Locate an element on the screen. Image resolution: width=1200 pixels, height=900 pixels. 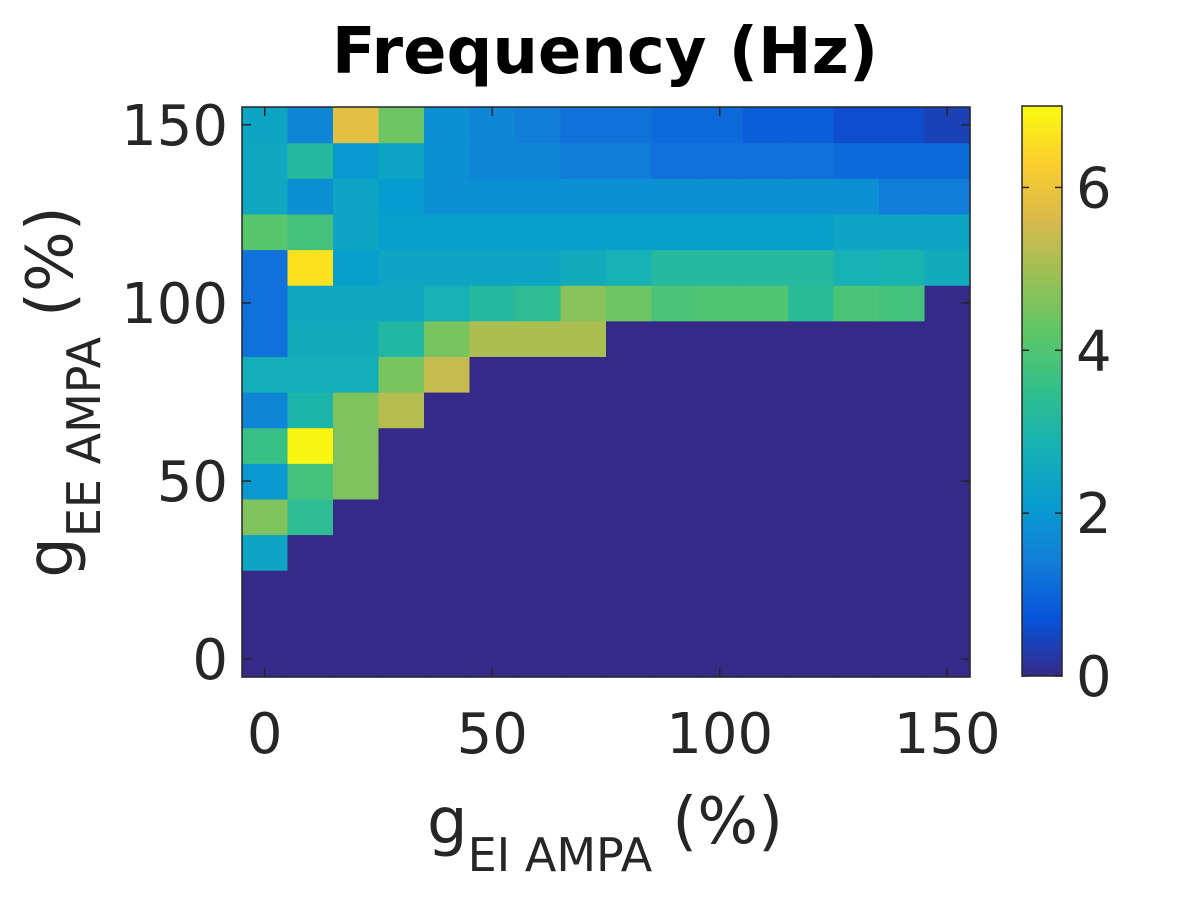
y-axis-label: gEE AMPA (%) is located at coordinates (62, 392).